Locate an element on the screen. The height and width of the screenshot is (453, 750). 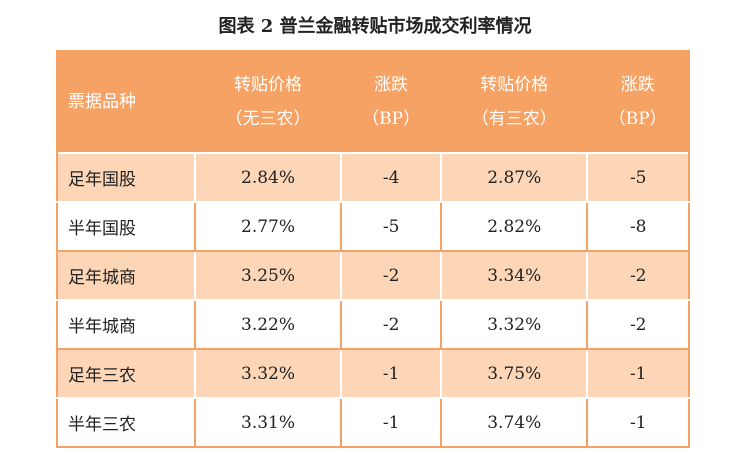
table-cell: 3.22% is located at coordinates (268, 324).